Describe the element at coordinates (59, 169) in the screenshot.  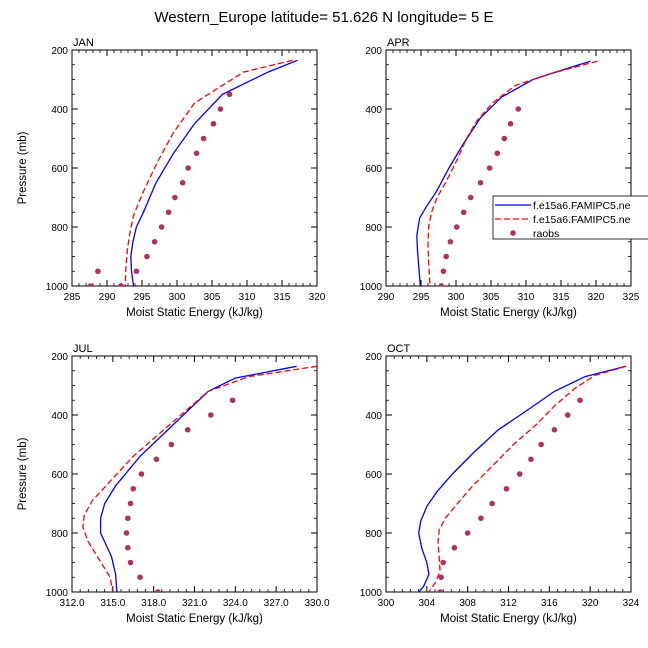
I see `y-tick-label: 600` at that location.